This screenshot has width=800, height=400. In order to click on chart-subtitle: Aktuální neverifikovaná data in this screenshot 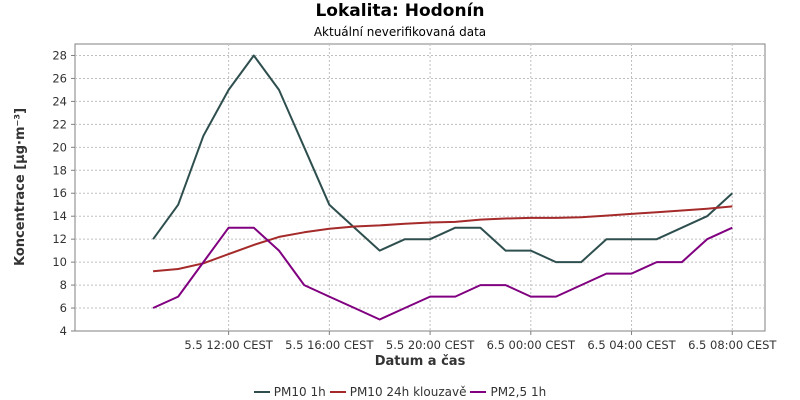, I will do `click(400, 32)`.